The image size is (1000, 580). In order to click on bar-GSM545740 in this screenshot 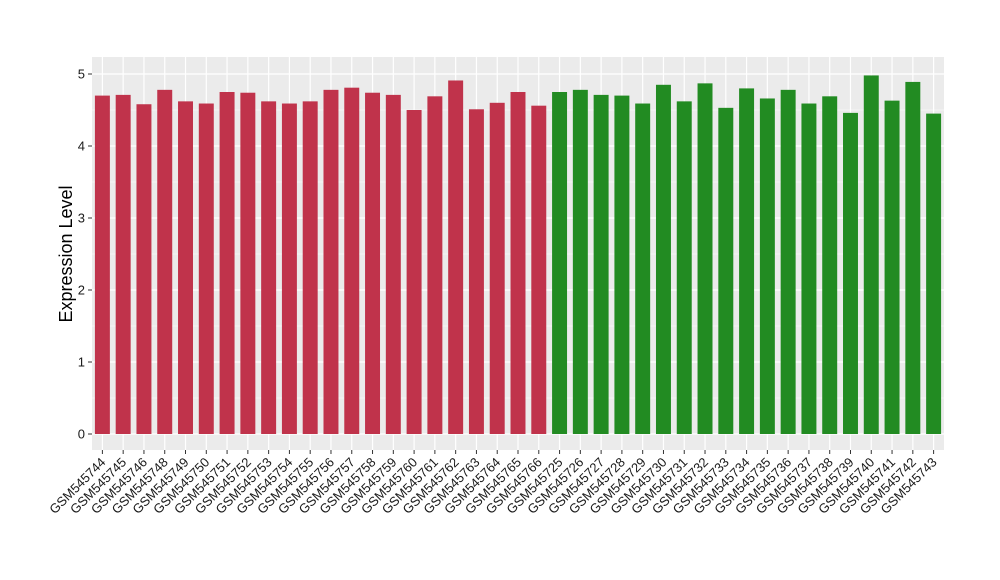, I will do `click(871, 254)`.